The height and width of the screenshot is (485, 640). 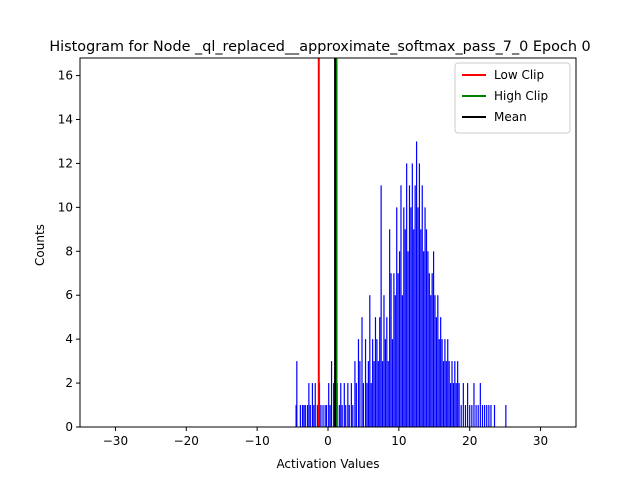 I want to click on x-tick-label: 20, so click(x=469, y=441).